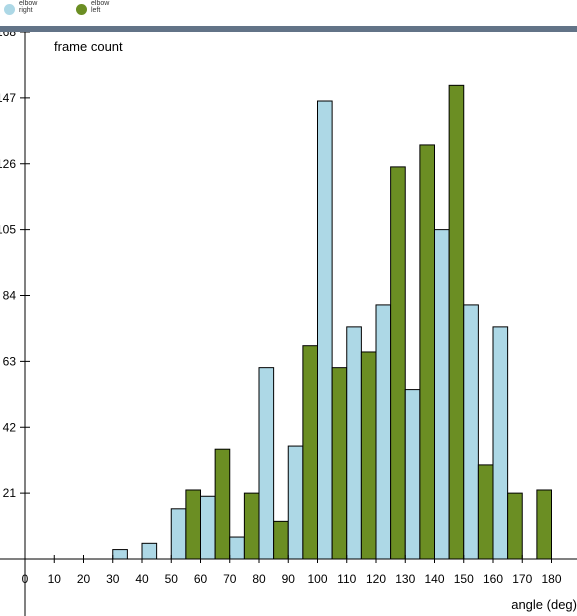 The height and width of the screenshot is (616, 577). What do you see at coordinates (100, 7) in the screenshot?
I see `legend-label-left: elbow left` at bounding box center [100, 7].